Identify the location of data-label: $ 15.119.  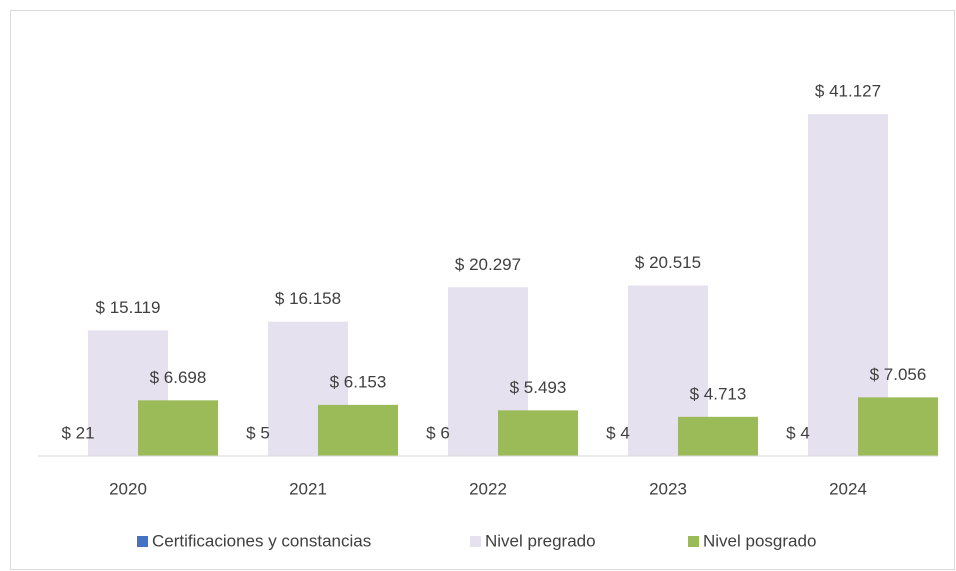
(128, 307).